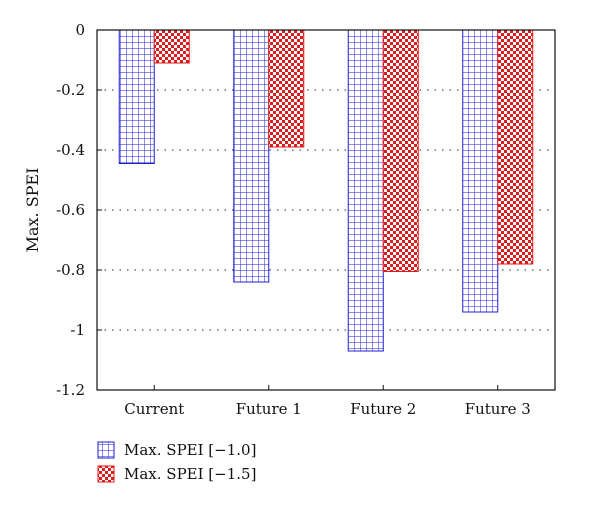 The width and height of the screenshot is (600, 513). I want to click on x-tick-label: Current, so click(154, 409).